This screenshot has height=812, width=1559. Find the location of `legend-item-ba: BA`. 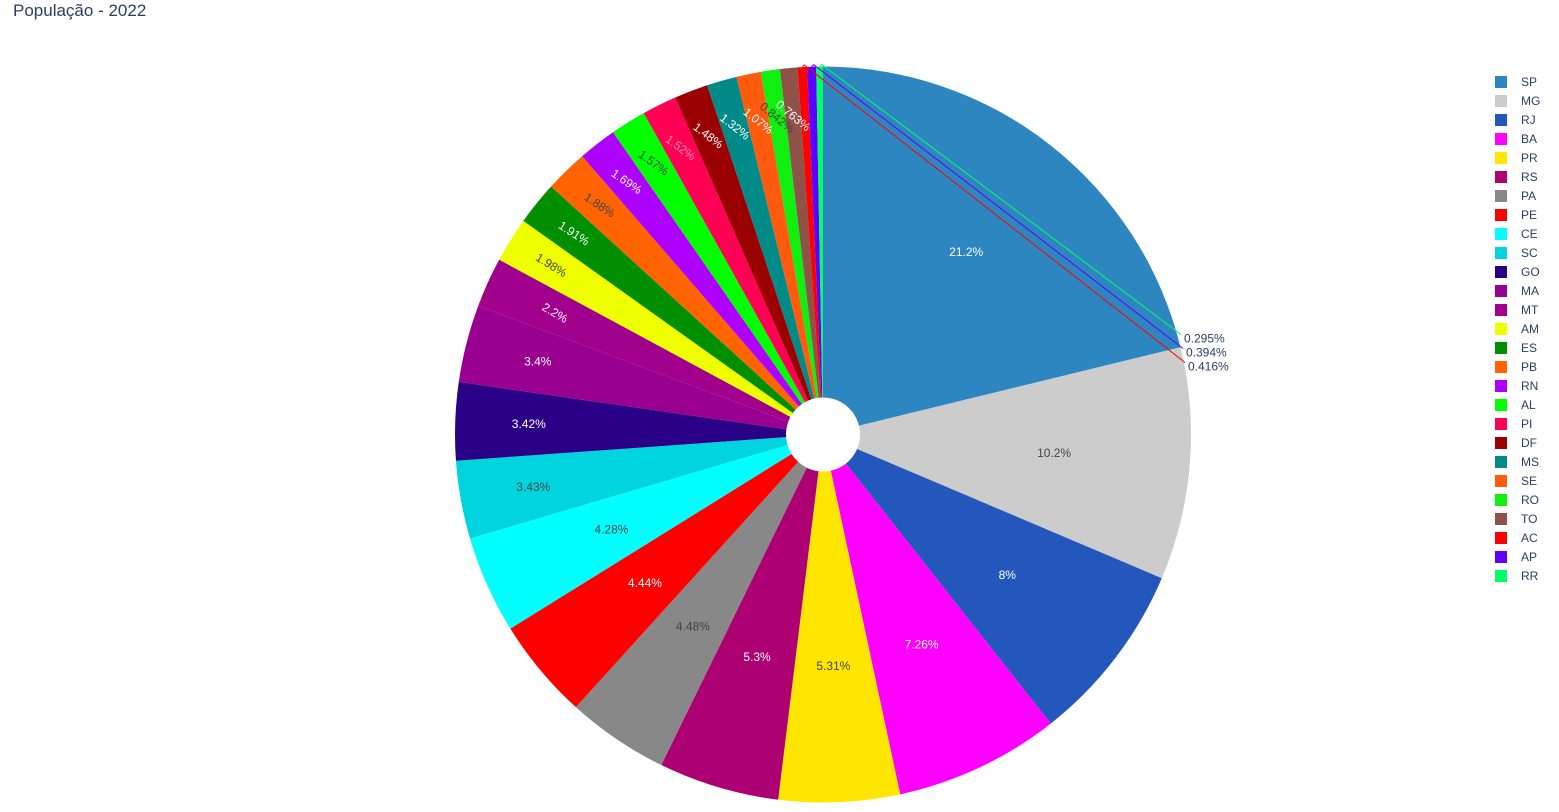

legend-item-ba: BA is located at coordinates (1514, 138).